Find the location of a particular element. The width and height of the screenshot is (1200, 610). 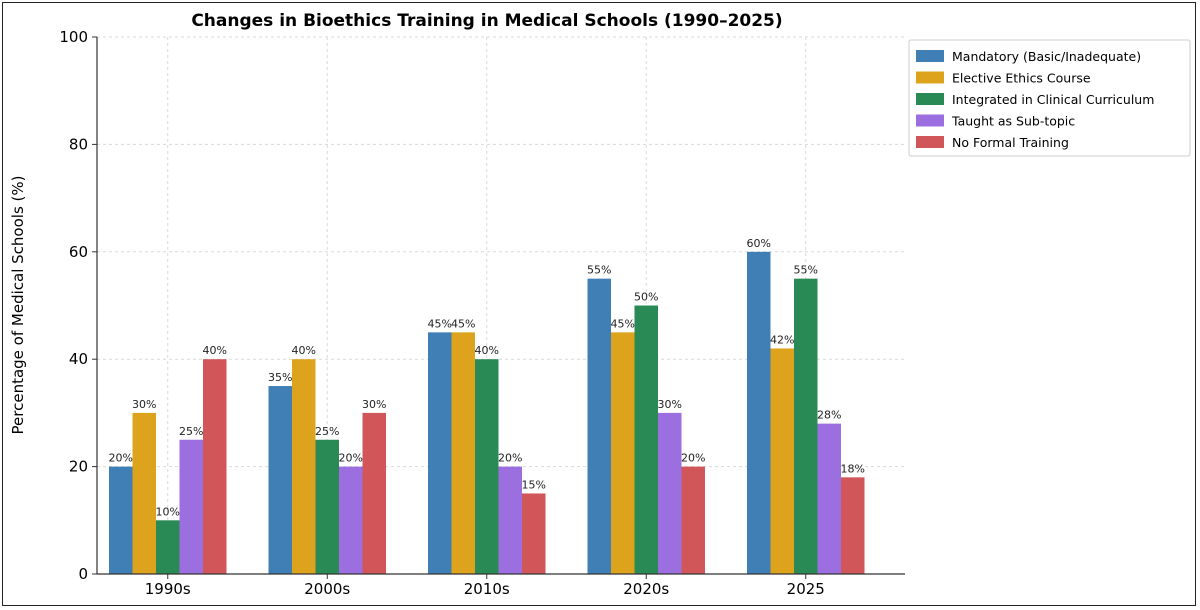

bar-mandatory-basic-inadequate-2025 is located at coordinates (759, 413).